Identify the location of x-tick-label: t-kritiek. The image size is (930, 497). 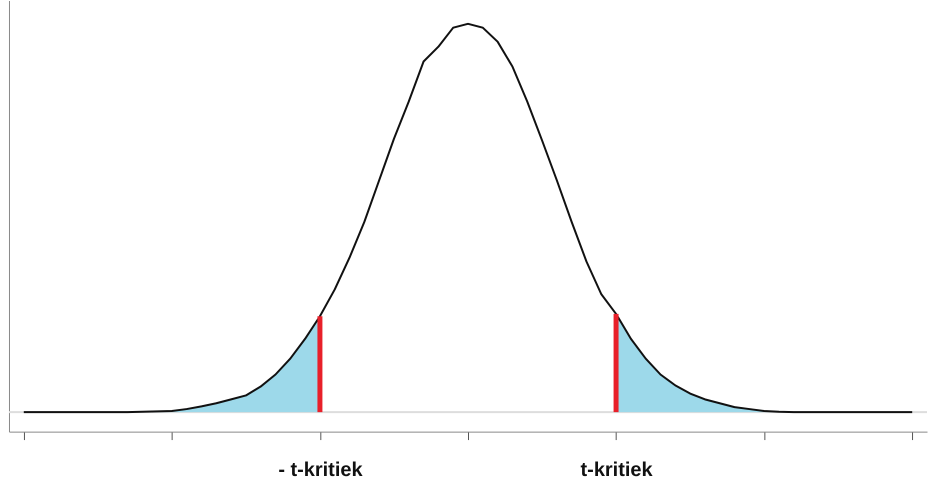
(617, 469).